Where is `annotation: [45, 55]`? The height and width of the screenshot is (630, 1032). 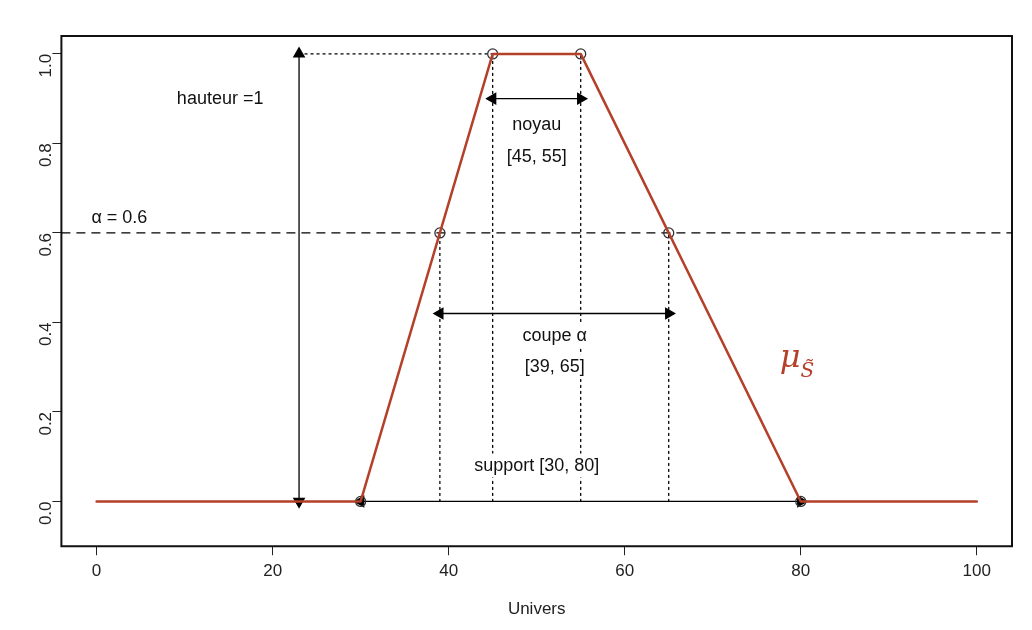
annotation: [45, 55] is located at coordinates (536, 155).